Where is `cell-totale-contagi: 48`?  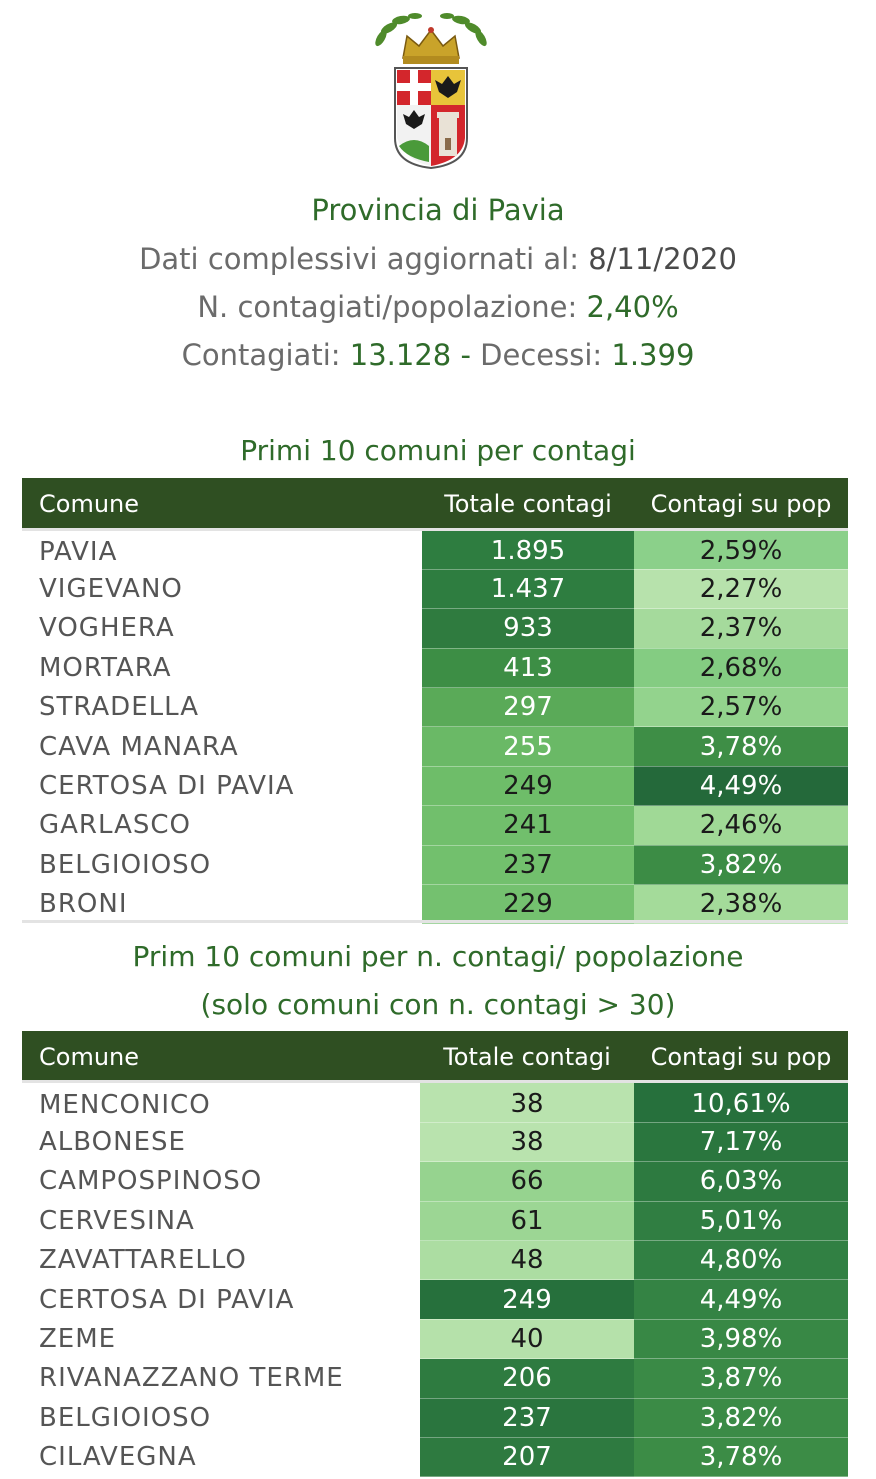
cell-totale-contagi: 48 is located at coordinates (527, 1260).